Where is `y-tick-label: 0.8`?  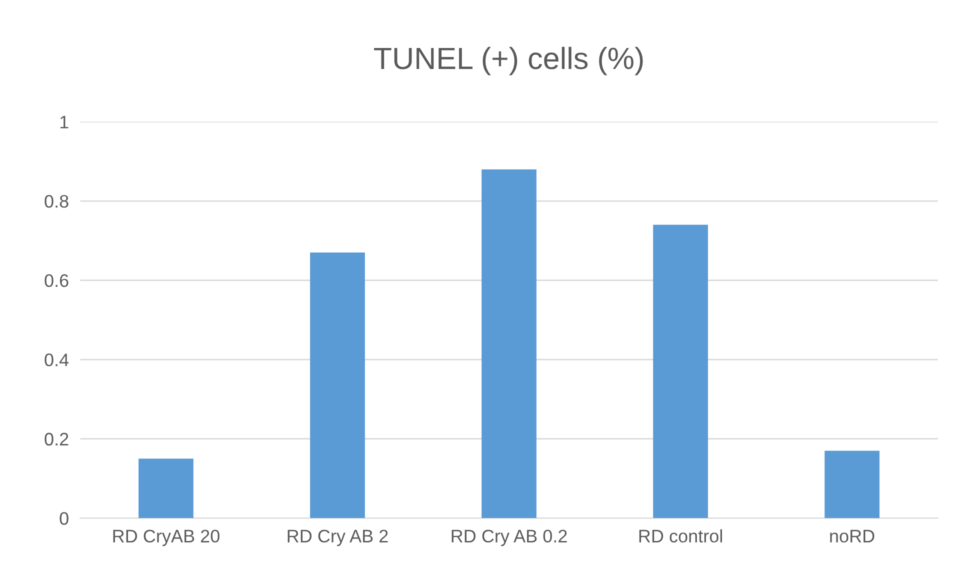
y-tick-label: 0.8 is located at coordinates (56, 201).